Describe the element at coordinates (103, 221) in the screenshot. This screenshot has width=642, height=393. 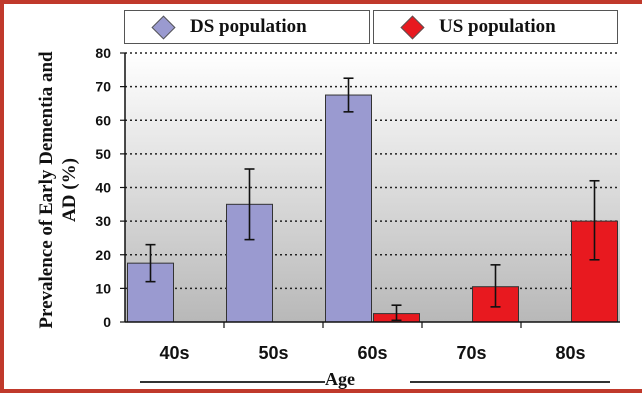
I see `y-tick-label: 30` at that location.